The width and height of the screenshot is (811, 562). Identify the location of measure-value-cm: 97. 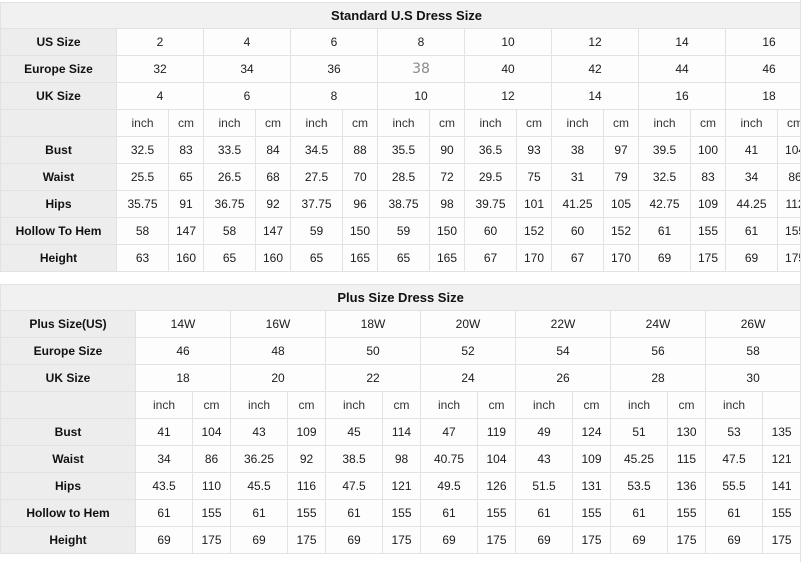
(621, 150).